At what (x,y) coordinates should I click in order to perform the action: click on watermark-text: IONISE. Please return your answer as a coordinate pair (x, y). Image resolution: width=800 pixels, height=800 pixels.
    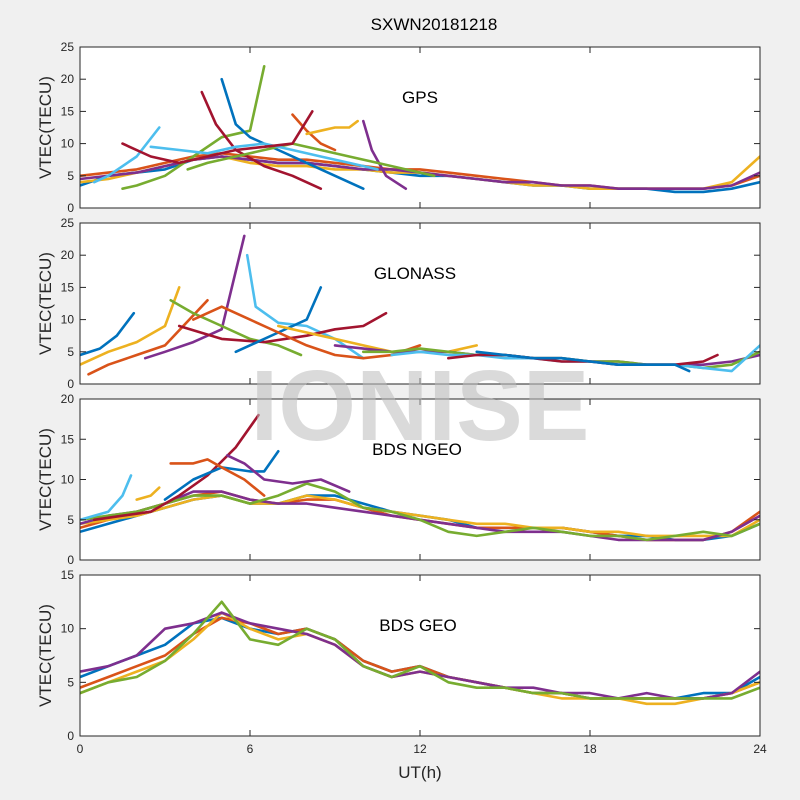
    Looking at the image, I should click on (420, 406).